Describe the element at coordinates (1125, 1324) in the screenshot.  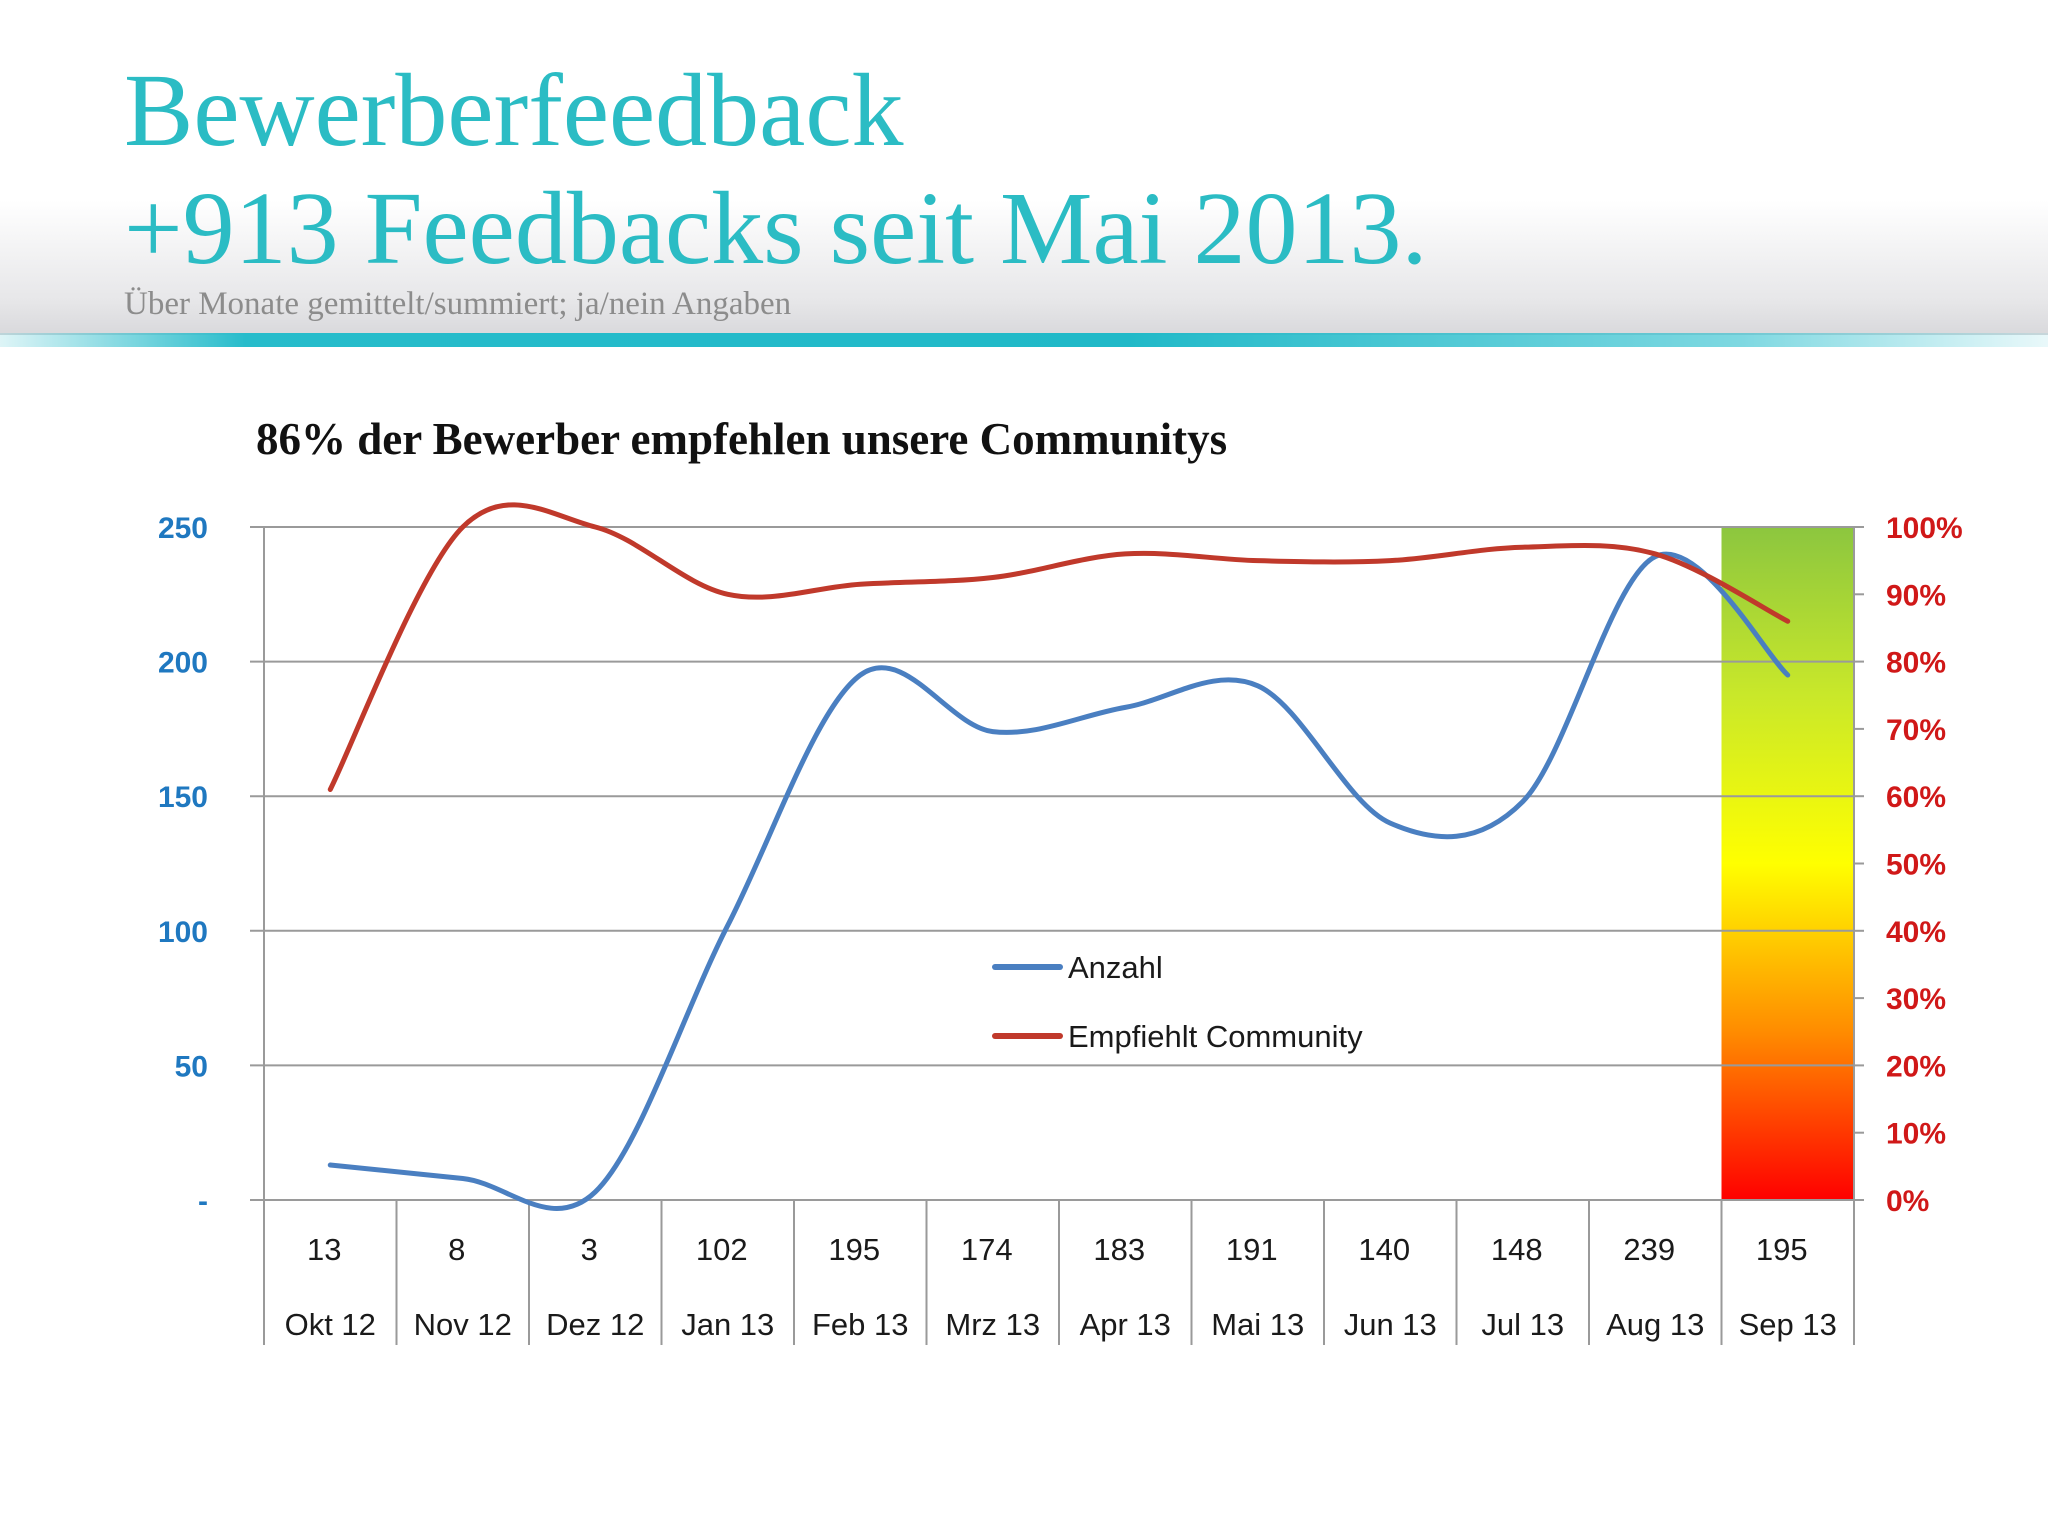
I see `x-category-label: Apr 13` at that location.